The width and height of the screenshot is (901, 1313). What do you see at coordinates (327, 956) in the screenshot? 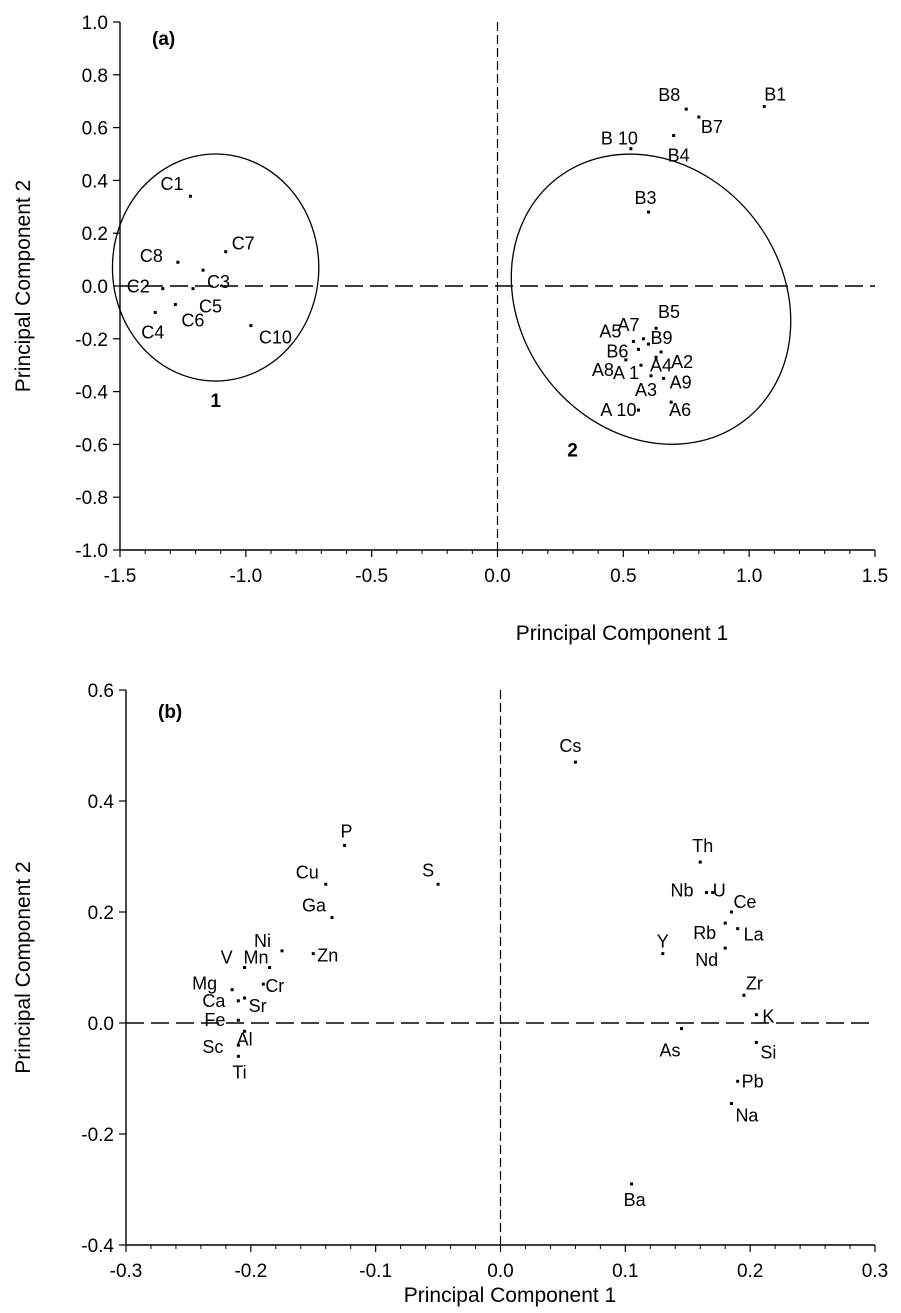
I see `point-label: Zn` at bounding box center [327, 956].